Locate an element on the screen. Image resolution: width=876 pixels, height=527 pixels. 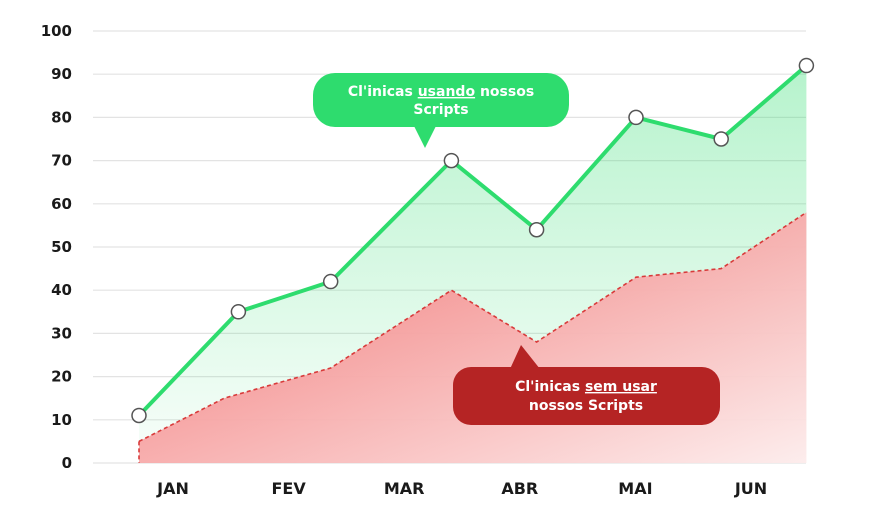
y-tick-label: 30 is located at coordinates (61, 333).